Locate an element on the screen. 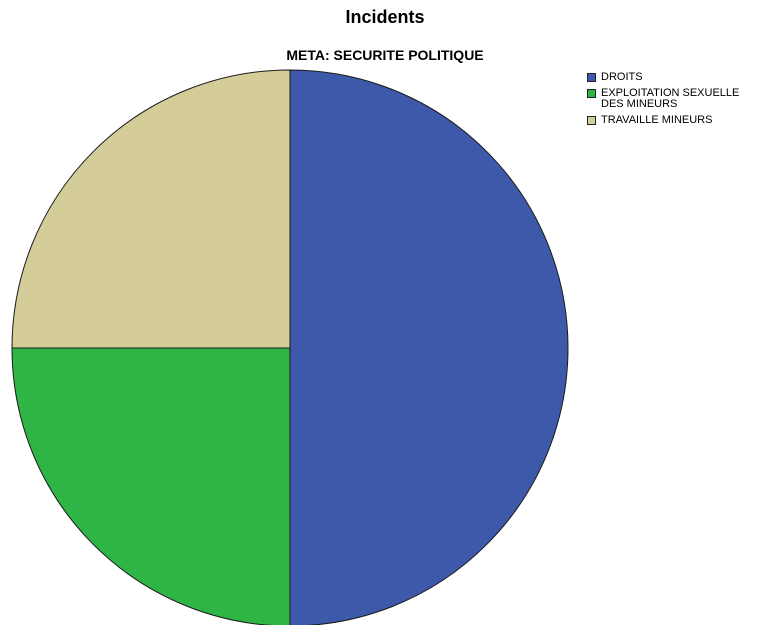 The width and height of the screenshot is (766, 625). legend-item-droits: DROITS is located at coordinates (676, 77).